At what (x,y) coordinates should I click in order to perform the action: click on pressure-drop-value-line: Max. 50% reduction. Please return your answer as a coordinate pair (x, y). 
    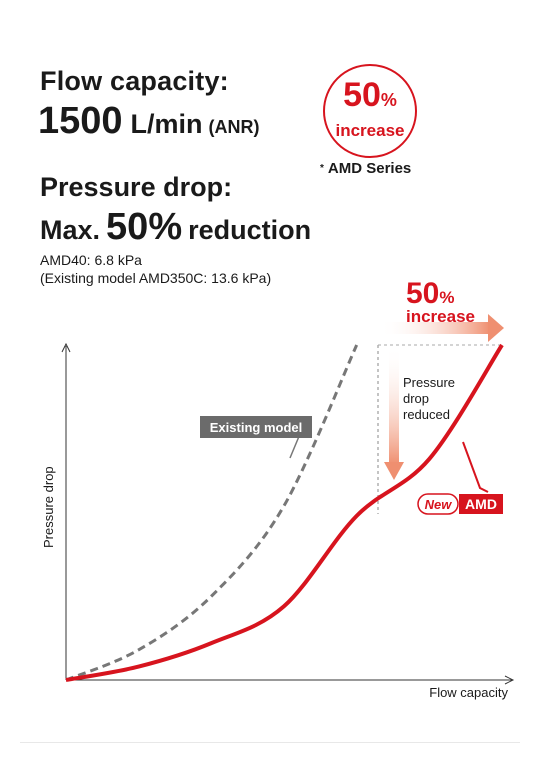
    Looking at the image, I should click on (175, 227).